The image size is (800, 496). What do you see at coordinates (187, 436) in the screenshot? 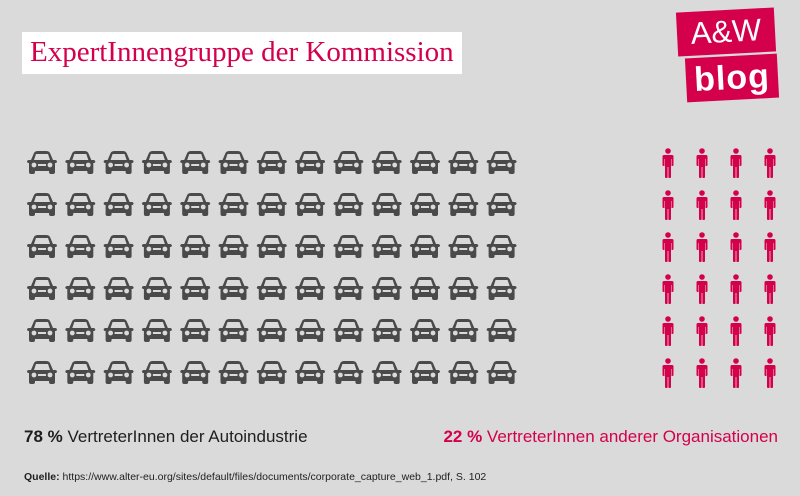
I see `legend-car-label: VertreterInnen der Autoindustrie` at bounding box center [187, 436].